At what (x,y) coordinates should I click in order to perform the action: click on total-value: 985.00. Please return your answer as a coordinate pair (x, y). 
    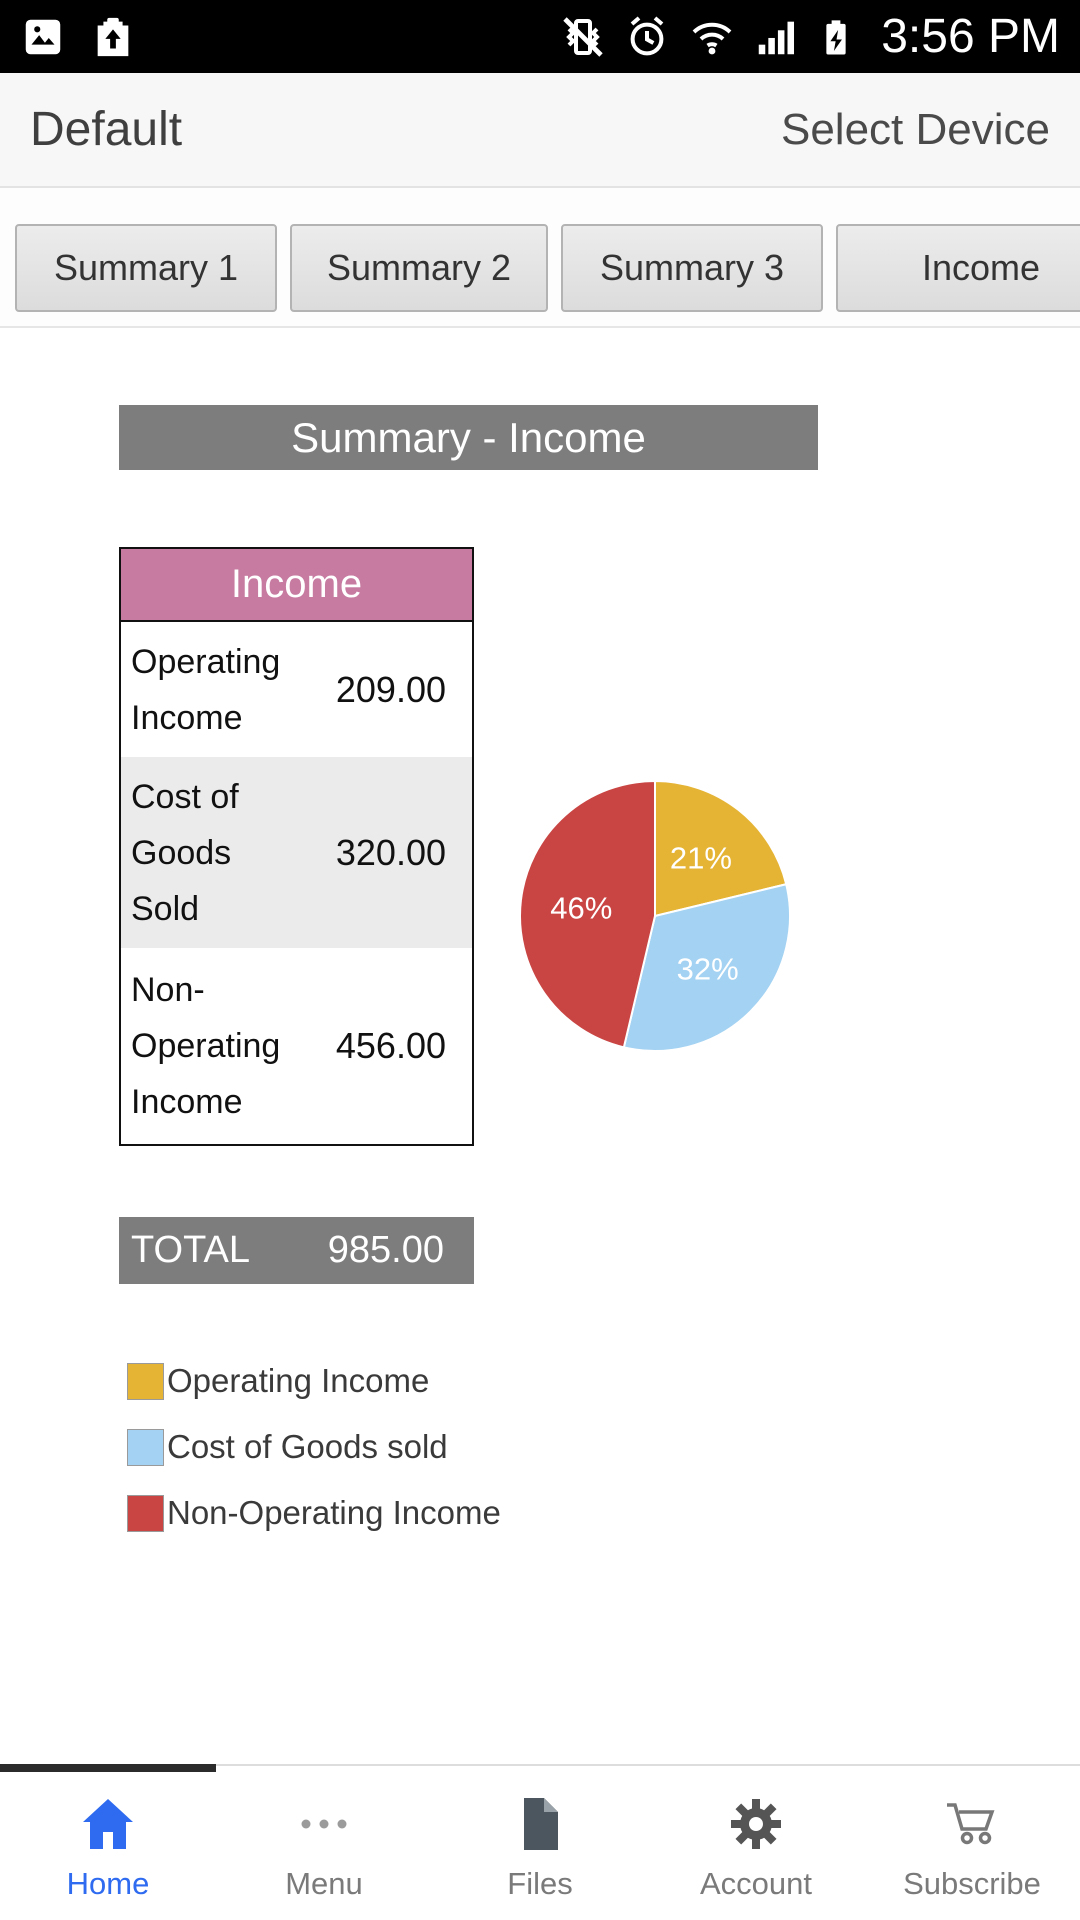
    Looking at the image, I should click on (385, 1250).